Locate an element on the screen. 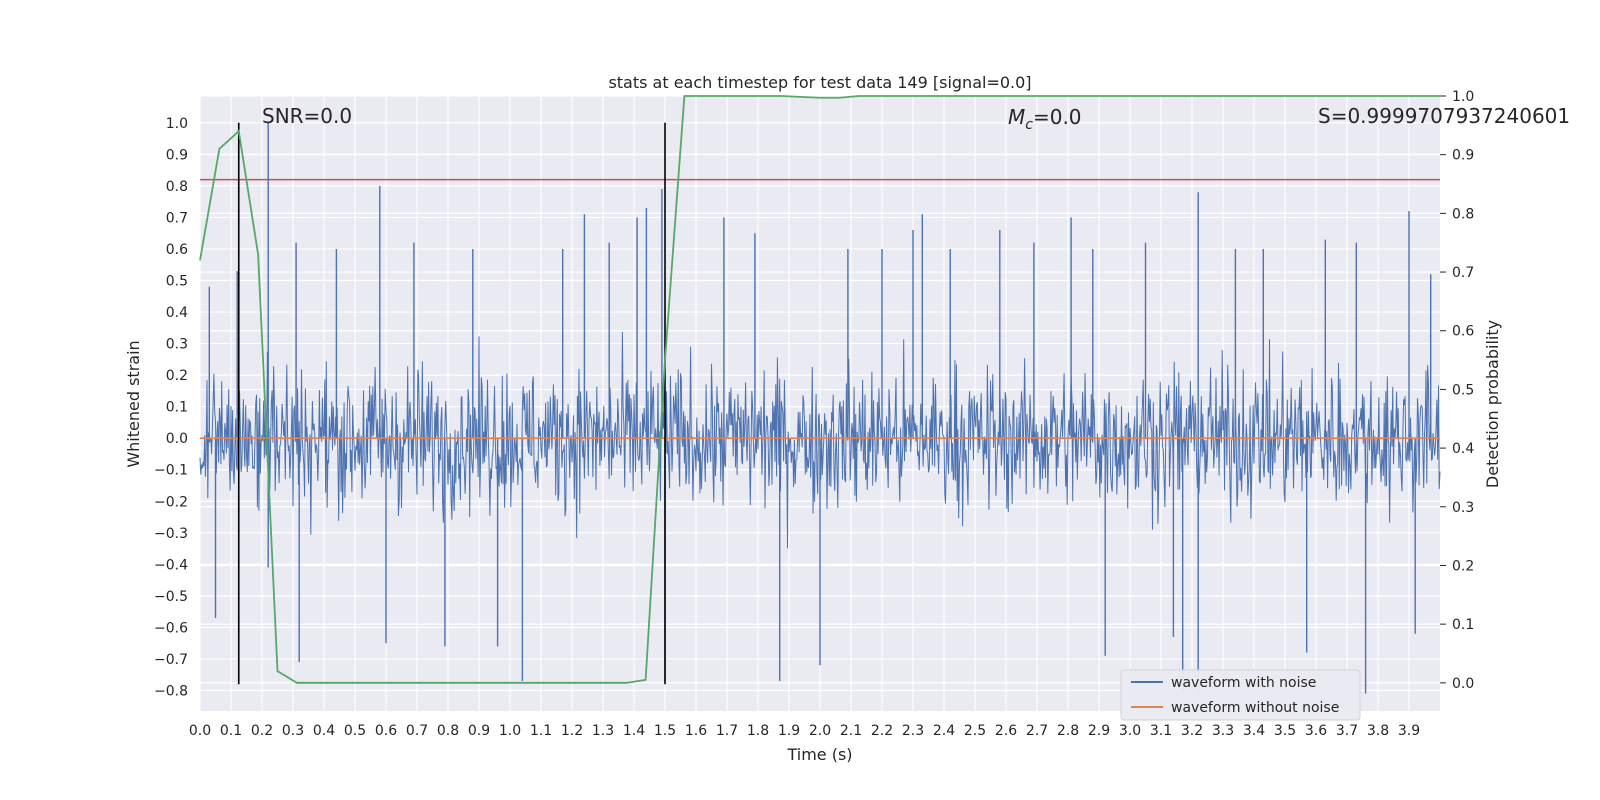  y-tick-label: 1.0 is located at coordinates (177, 124).